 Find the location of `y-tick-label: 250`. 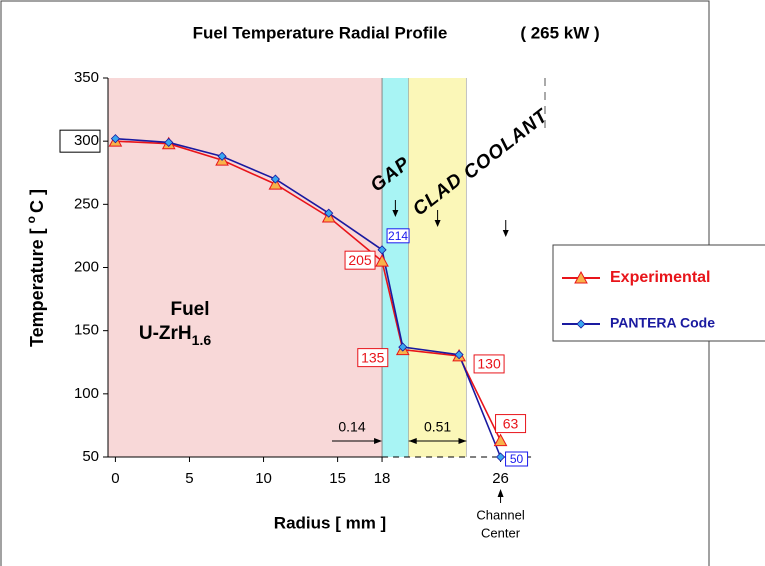

y-tick-label: 250 is located at coordinates (86, 203).